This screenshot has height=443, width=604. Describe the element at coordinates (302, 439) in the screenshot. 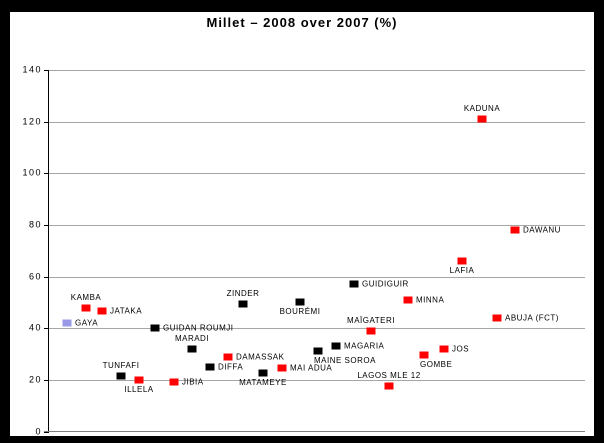

I see `window-border-bottom` at that location.